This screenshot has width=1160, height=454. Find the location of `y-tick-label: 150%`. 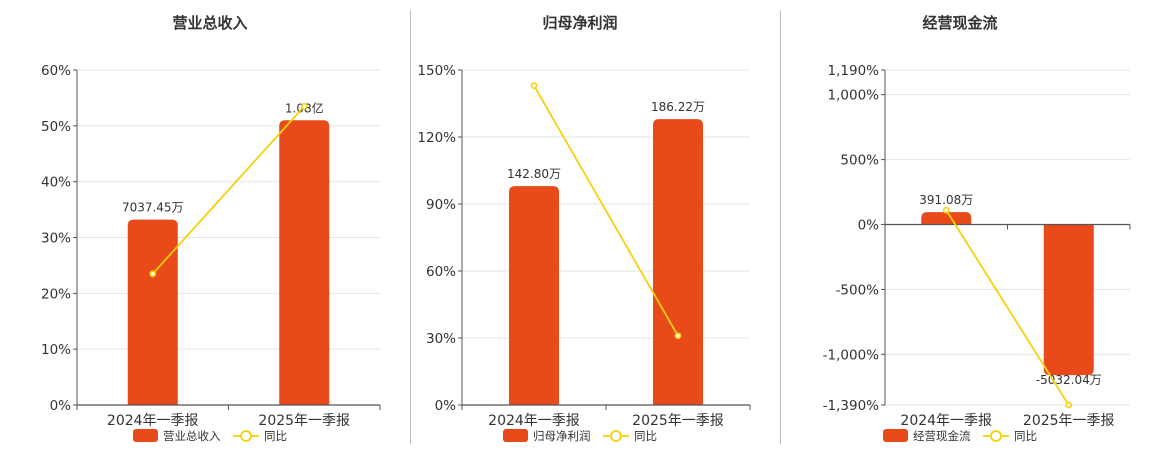

y-tick-label: 150% is located at coordinates (436, 71).